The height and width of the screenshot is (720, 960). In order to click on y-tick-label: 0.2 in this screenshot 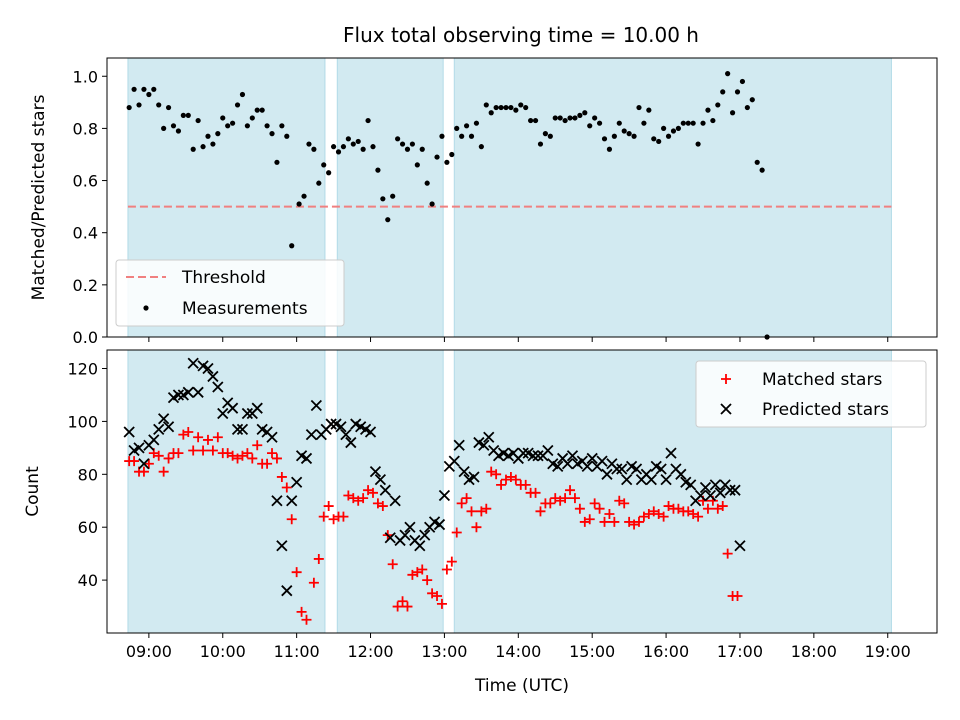, I will do `click(85, 285)`.